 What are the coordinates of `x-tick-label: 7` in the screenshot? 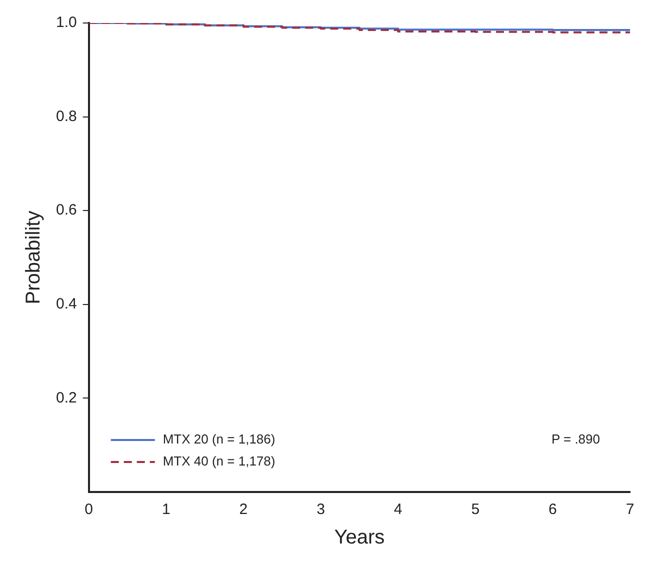 It's located at (630, 509).